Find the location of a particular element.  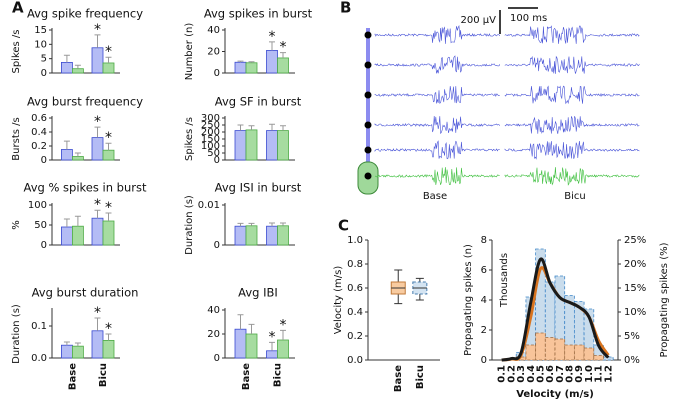

chart-title: Avg SF in burst is located at coordinates (258, 102).